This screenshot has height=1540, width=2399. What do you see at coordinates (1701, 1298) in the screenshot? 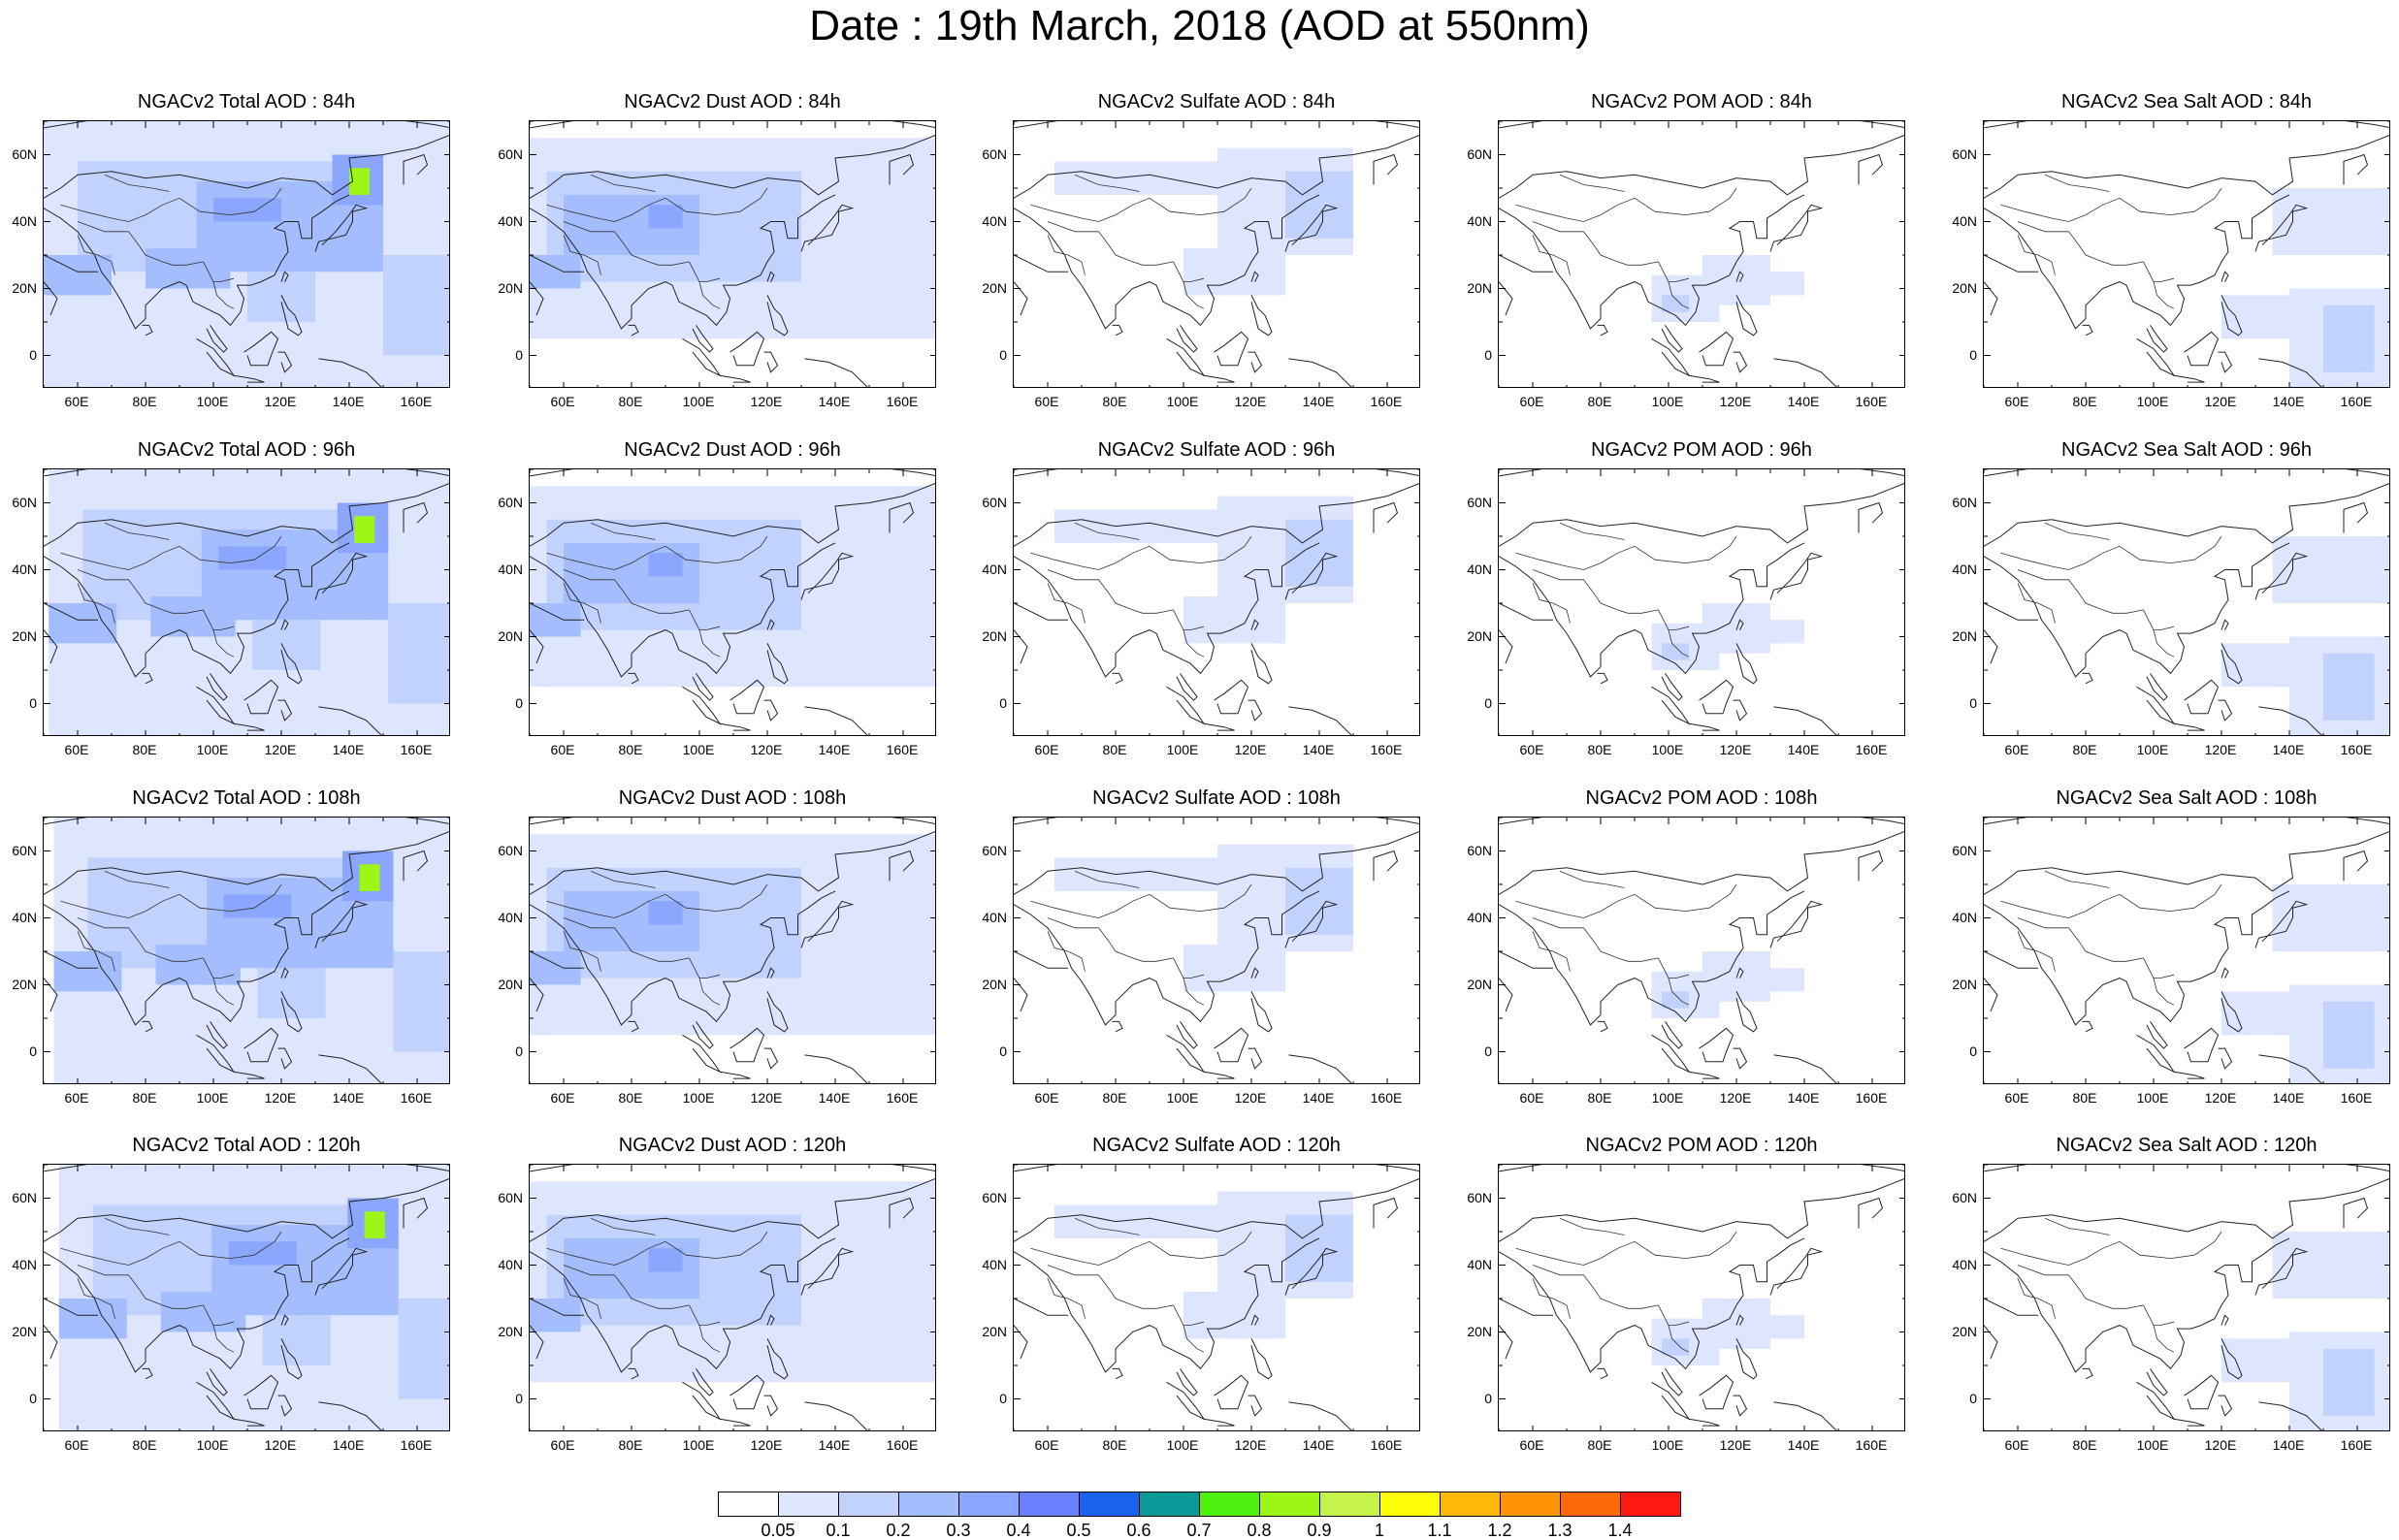
I see `map-canvas` at bounding box center [1701, 1298].